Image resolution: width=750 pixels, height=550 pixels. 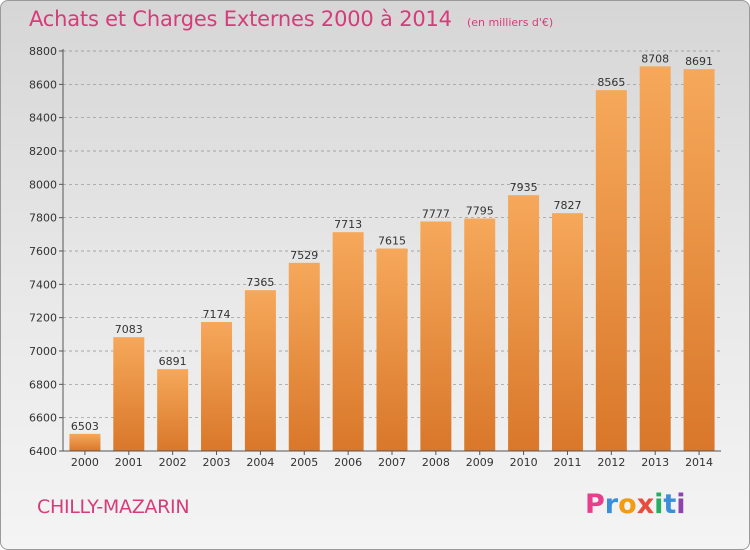 What do you see at coordinates (611, 82) in the screenshot?
I see `data-label-2012: 8565` at bounding box center [611, 82].